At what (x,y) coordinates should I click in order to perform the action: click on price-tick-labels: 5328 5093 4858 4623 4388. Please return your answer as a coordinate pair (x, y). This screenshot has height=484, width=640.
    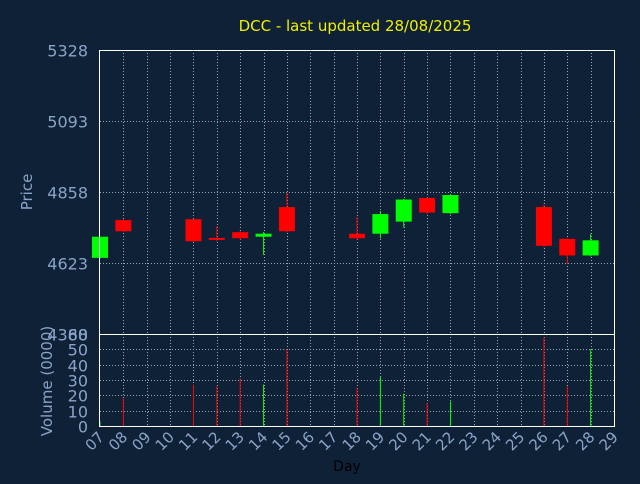
    Looking at the image, I should click on (67, 193).